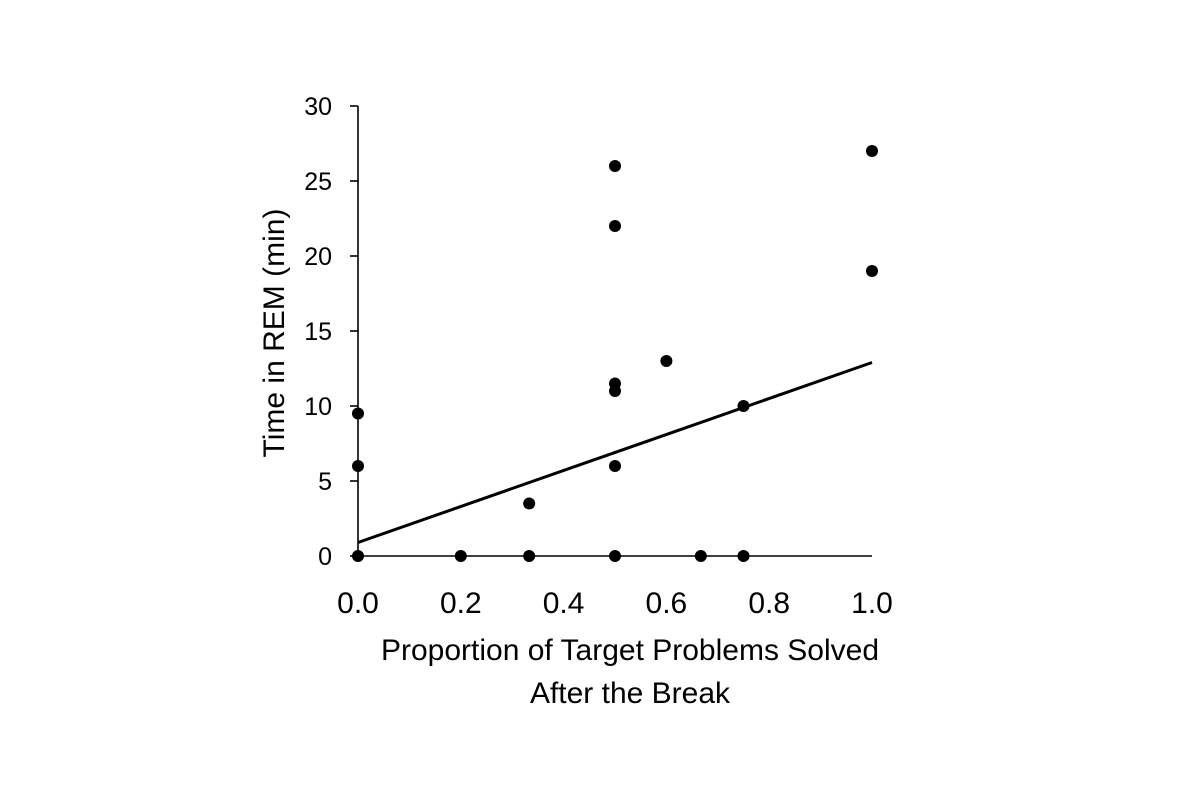  I want to click on y-tick-label: 25, so click(318, 182).